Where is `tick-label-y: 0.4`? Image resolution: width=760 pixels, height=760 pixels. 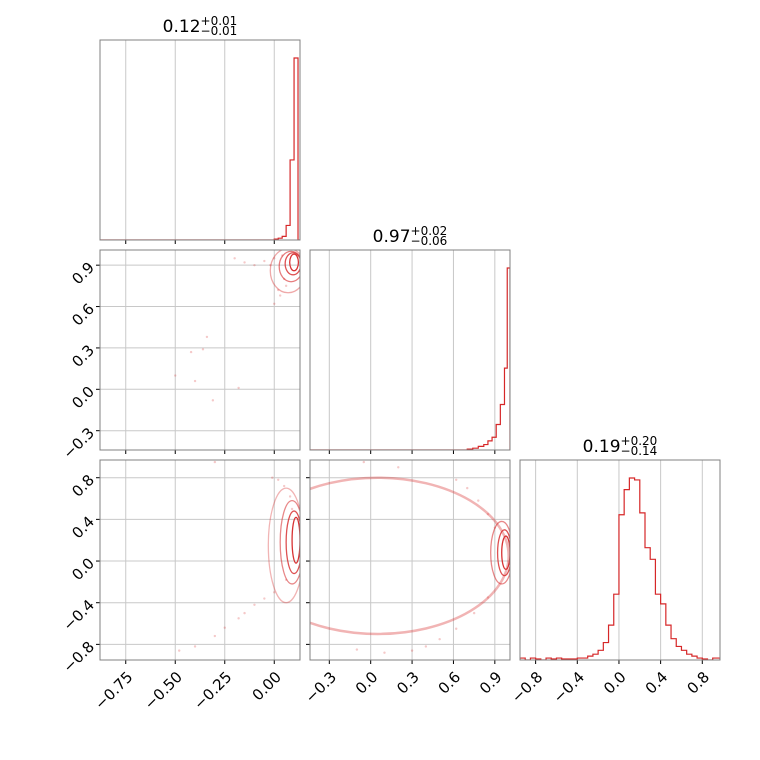 tick-label-y: 0.4 is located at coordinates (83, 528).